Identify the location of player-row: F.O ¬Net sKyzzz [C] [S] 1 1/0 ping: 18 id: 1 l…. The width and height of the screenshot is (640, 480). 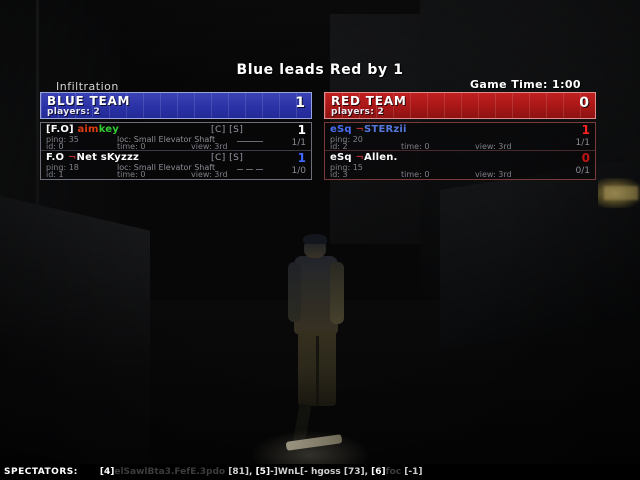
(176, 165).